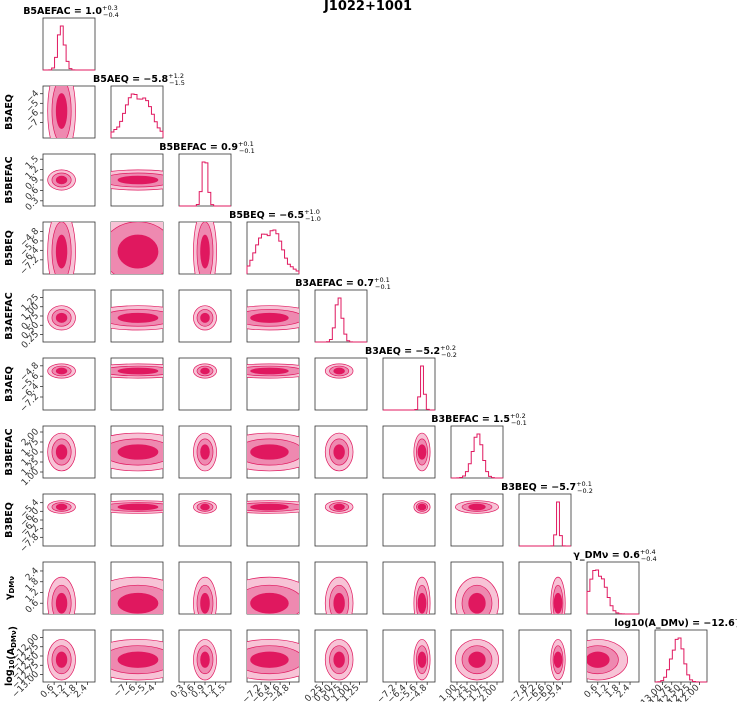  What do you see at coordinates (411, 351) in the screenshot?
I see `param-stat-title: B3AEQ = −5.2+0.2 −0.2` at bounding box center [411, 351].